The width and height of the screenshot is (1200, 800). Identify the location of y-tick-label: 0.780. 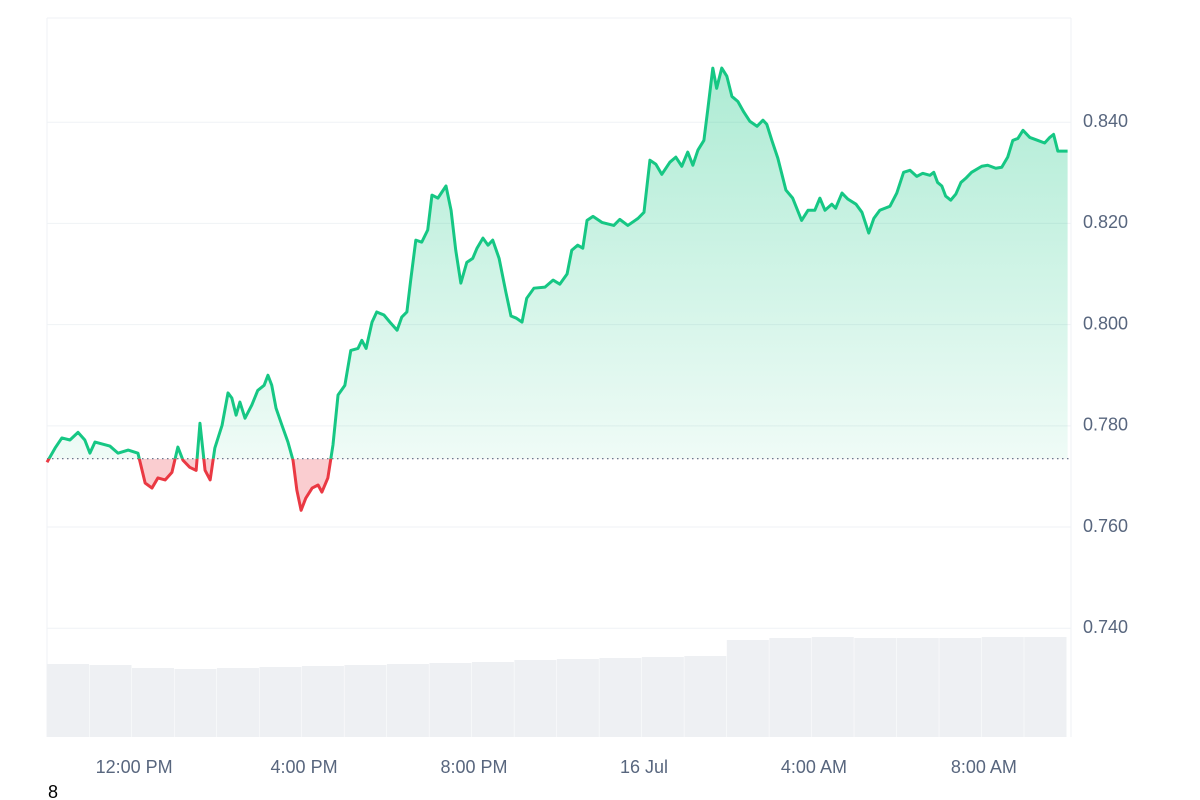
(1105, 425).